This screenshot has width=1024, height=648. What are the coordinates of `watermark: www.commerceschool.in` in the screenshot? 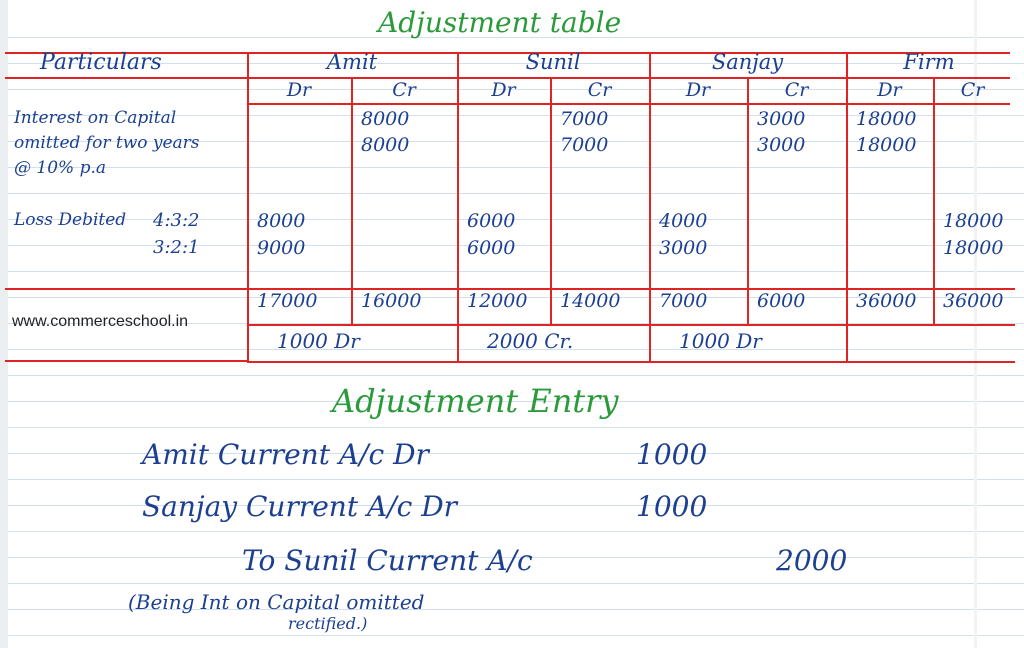 It's located at (100, 321).